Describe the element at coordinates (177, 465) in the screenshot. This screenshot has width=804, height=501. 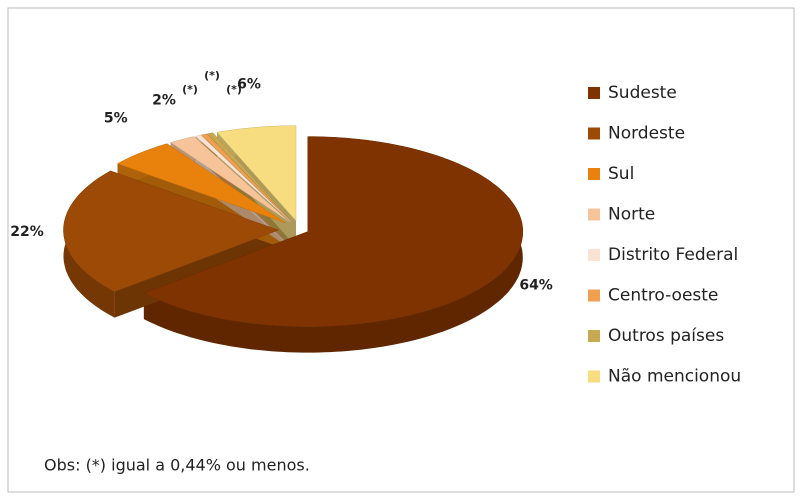
I see `annotation: Obs: (*) igual a 0,44% ou menos.` at that location.